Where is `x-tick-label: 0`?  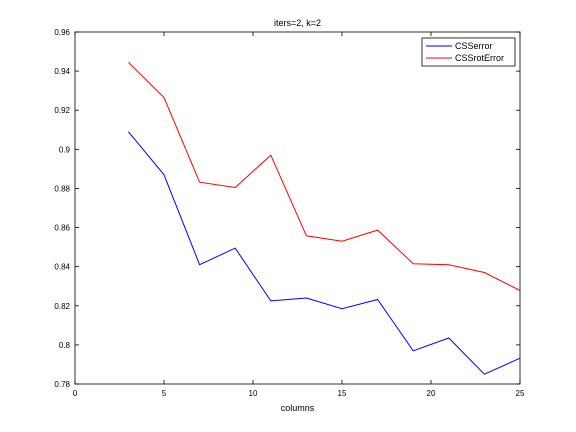 x-tick-label: 0 is located at coordinates (75, 393).